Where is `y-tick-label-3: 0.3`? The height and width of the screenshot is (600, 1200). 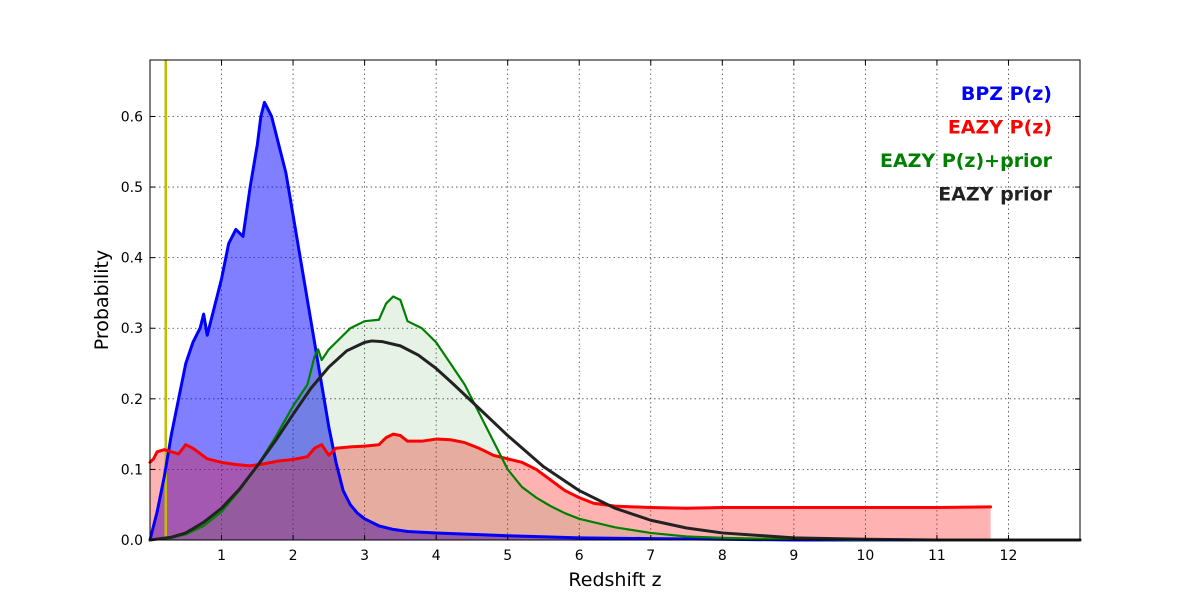 y-tick-label-3: 0.3 is located at coordinates (132, 329).